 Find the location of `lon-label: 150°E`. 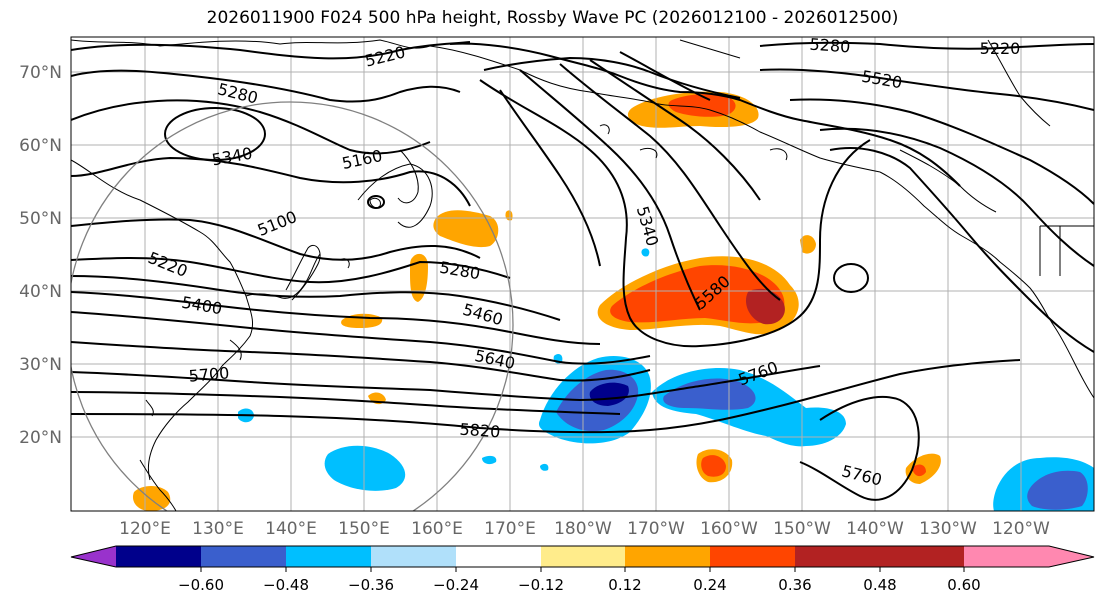

lon-label: 150°E is located at coordinates (364, 529).